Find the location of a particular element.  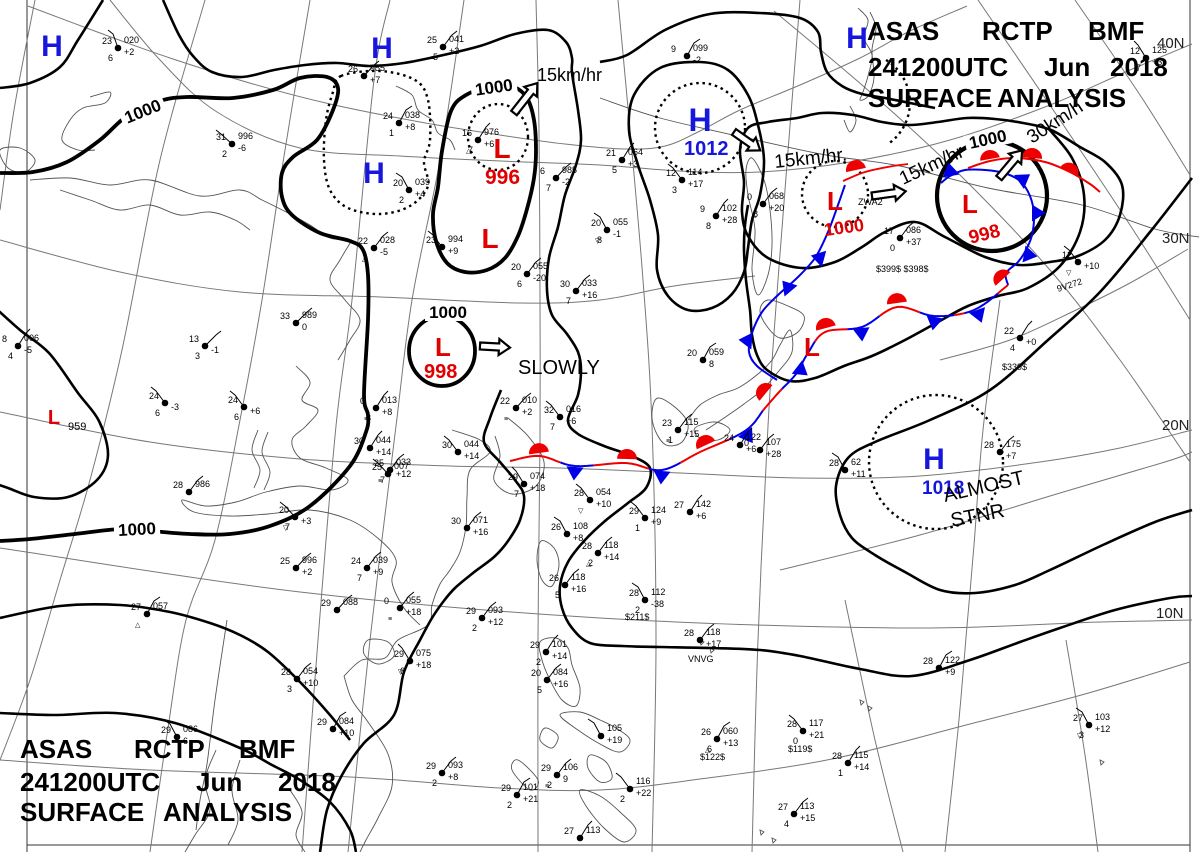

svg-text: 23 is located at coordinates (107, 41).